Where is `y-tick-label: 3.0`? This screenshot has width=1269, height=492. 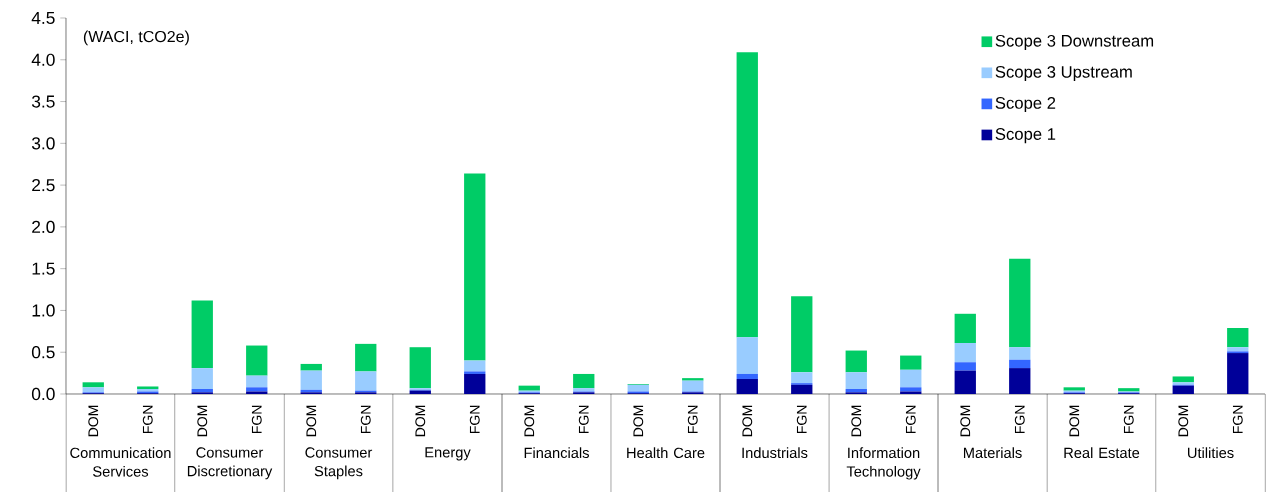
y-tick-label: 3.0 is located at coordinates (43, 143).